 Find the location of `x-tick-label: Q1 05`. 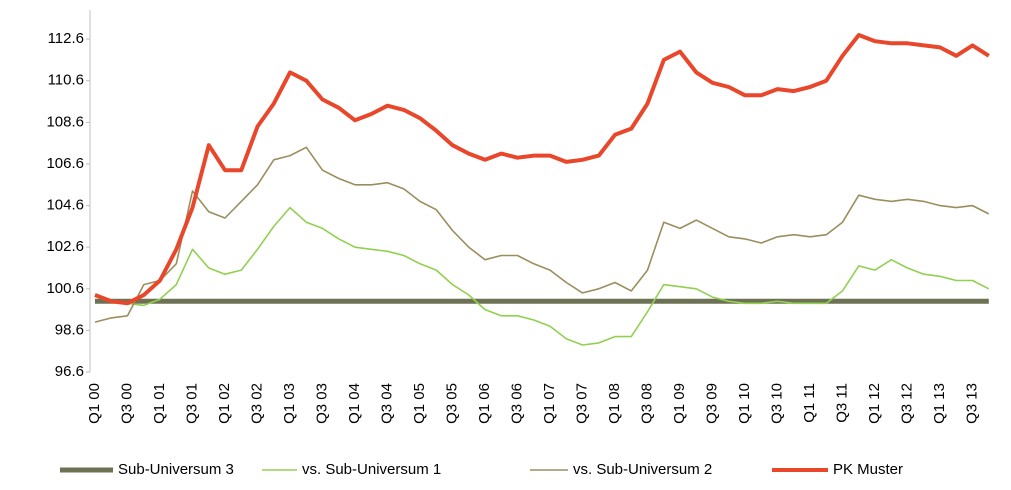

x-tick-label: Q1 05 is located at coordinates (419, 403).